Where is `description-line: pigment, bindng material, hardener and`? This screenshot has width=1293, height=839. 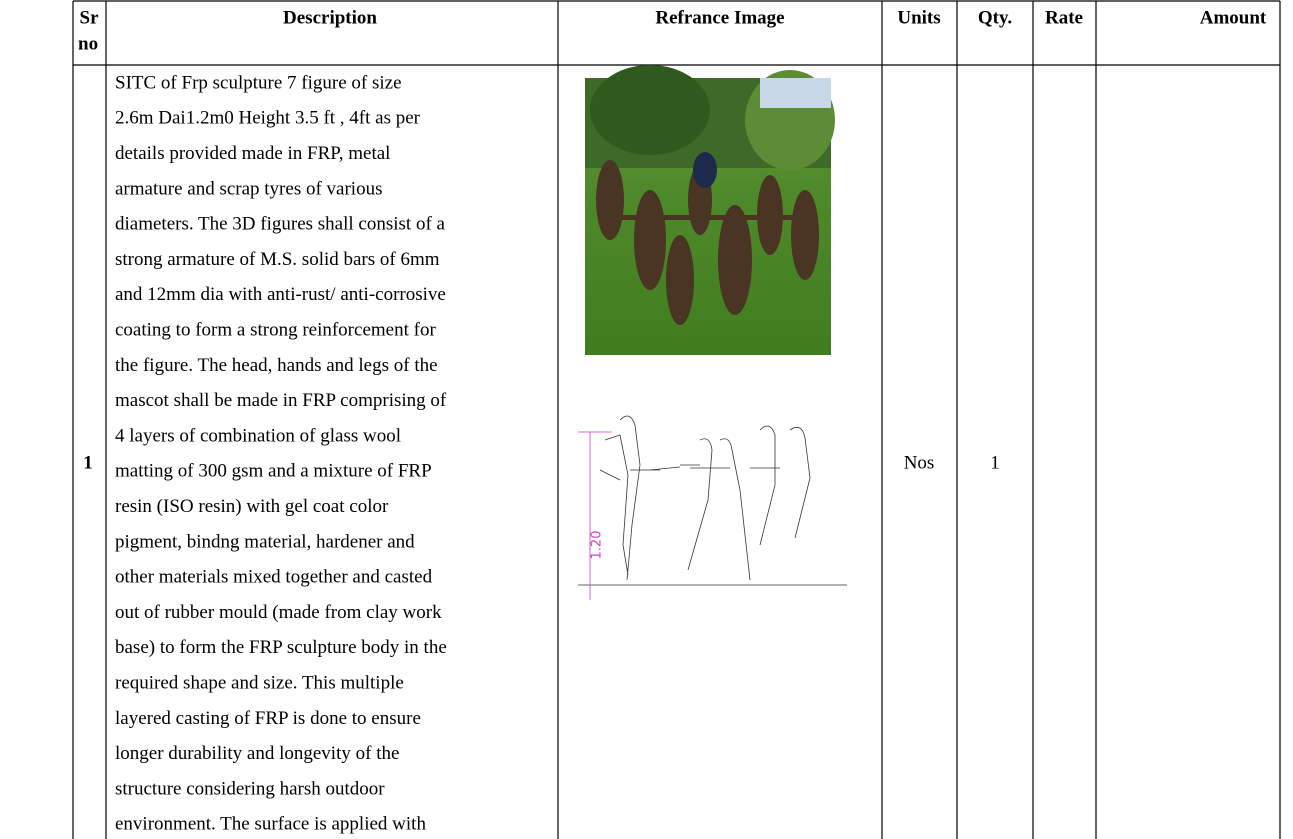 description-line: pigment, bindng material, hardener and is located at coordinates (265, 541).